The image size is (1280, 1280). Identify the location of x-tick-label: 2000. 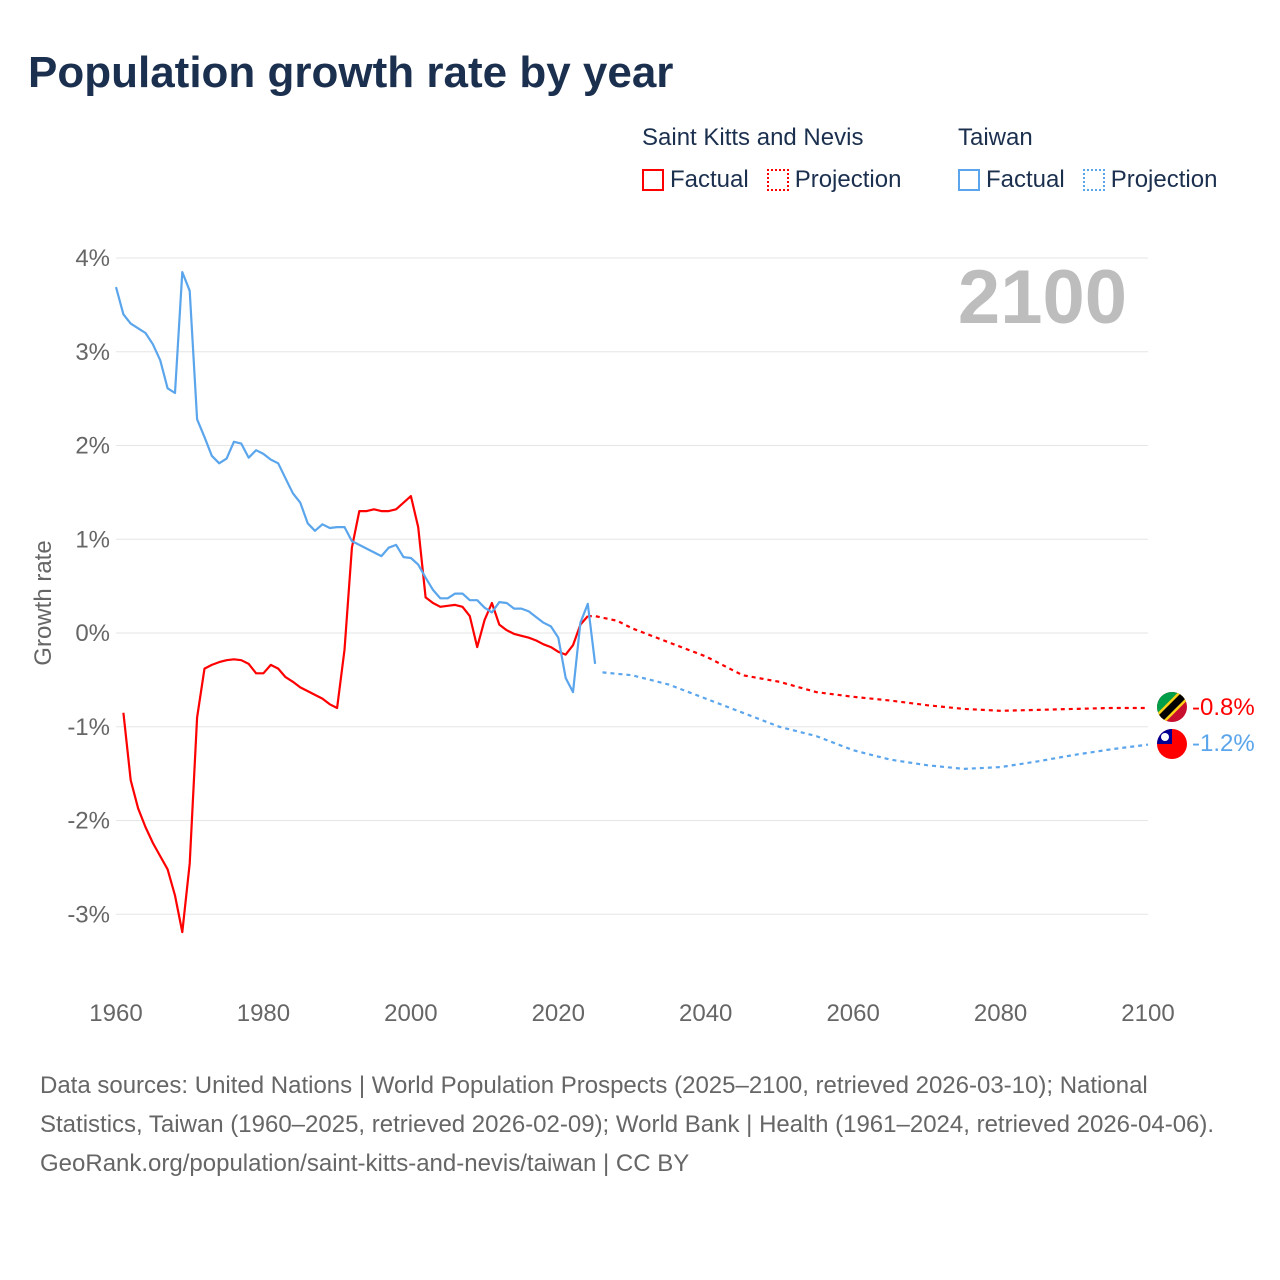
(410, 1013).